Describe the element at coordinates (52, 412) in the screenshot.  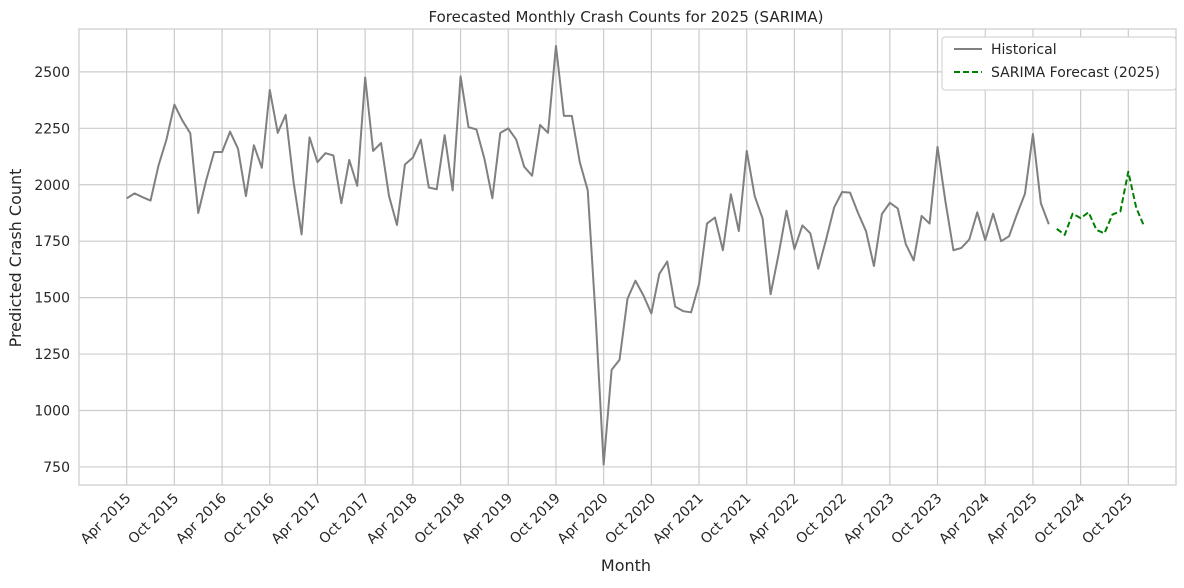
I see `y-tick-label: 1000` at that location.